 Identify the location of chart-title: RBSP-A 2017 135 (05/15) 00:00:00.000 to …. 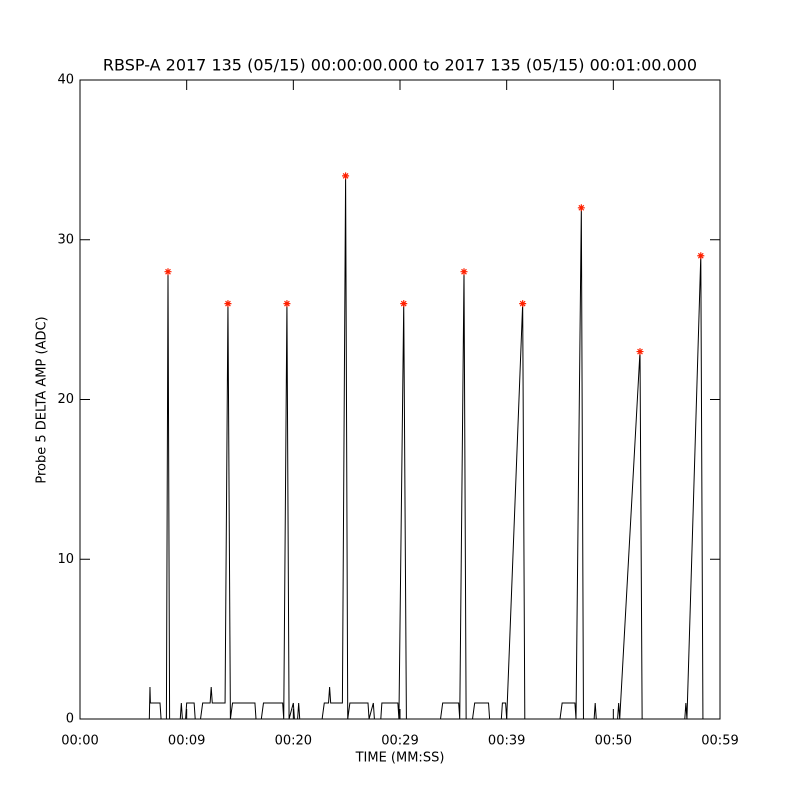
(400, 65).